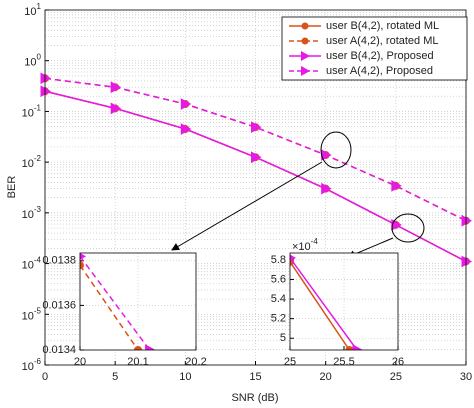 This screenshot has width=474, height=408. I want to click on y-tick-label: 10⁻⁴, so click(32, 264).